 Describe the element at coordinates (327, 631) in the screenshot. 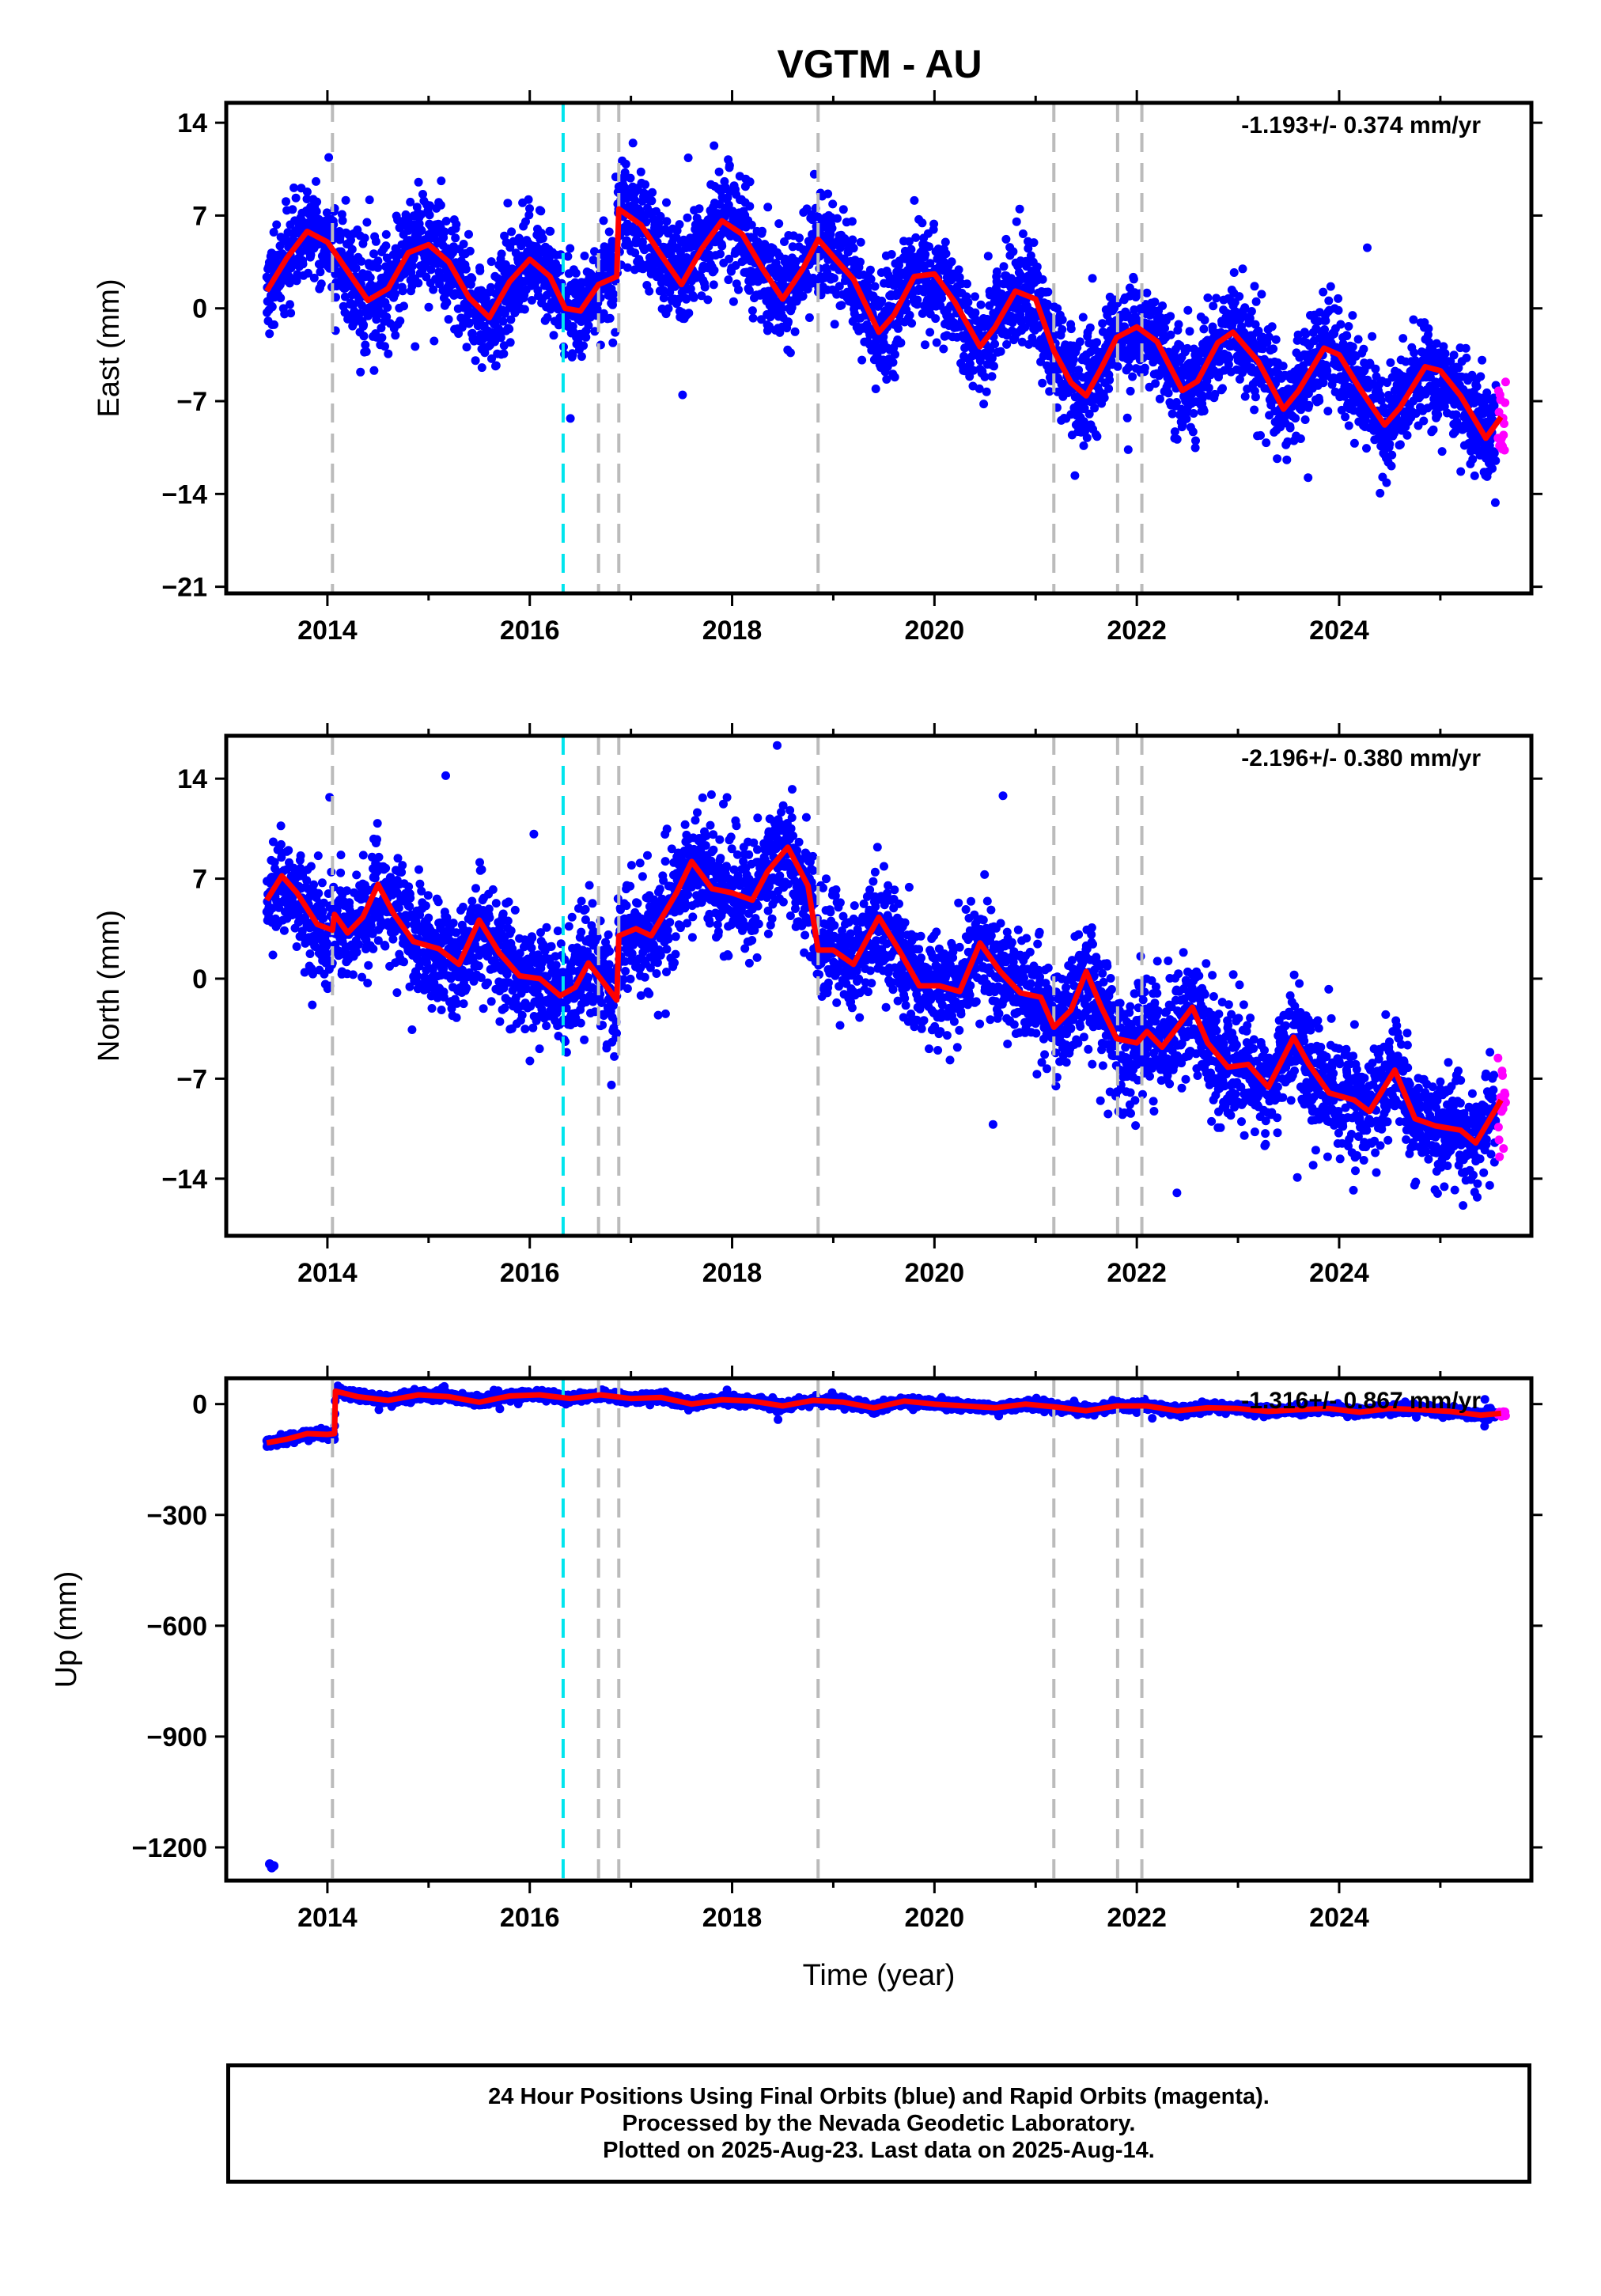

I see `x-tick-label: 2014` at that location.